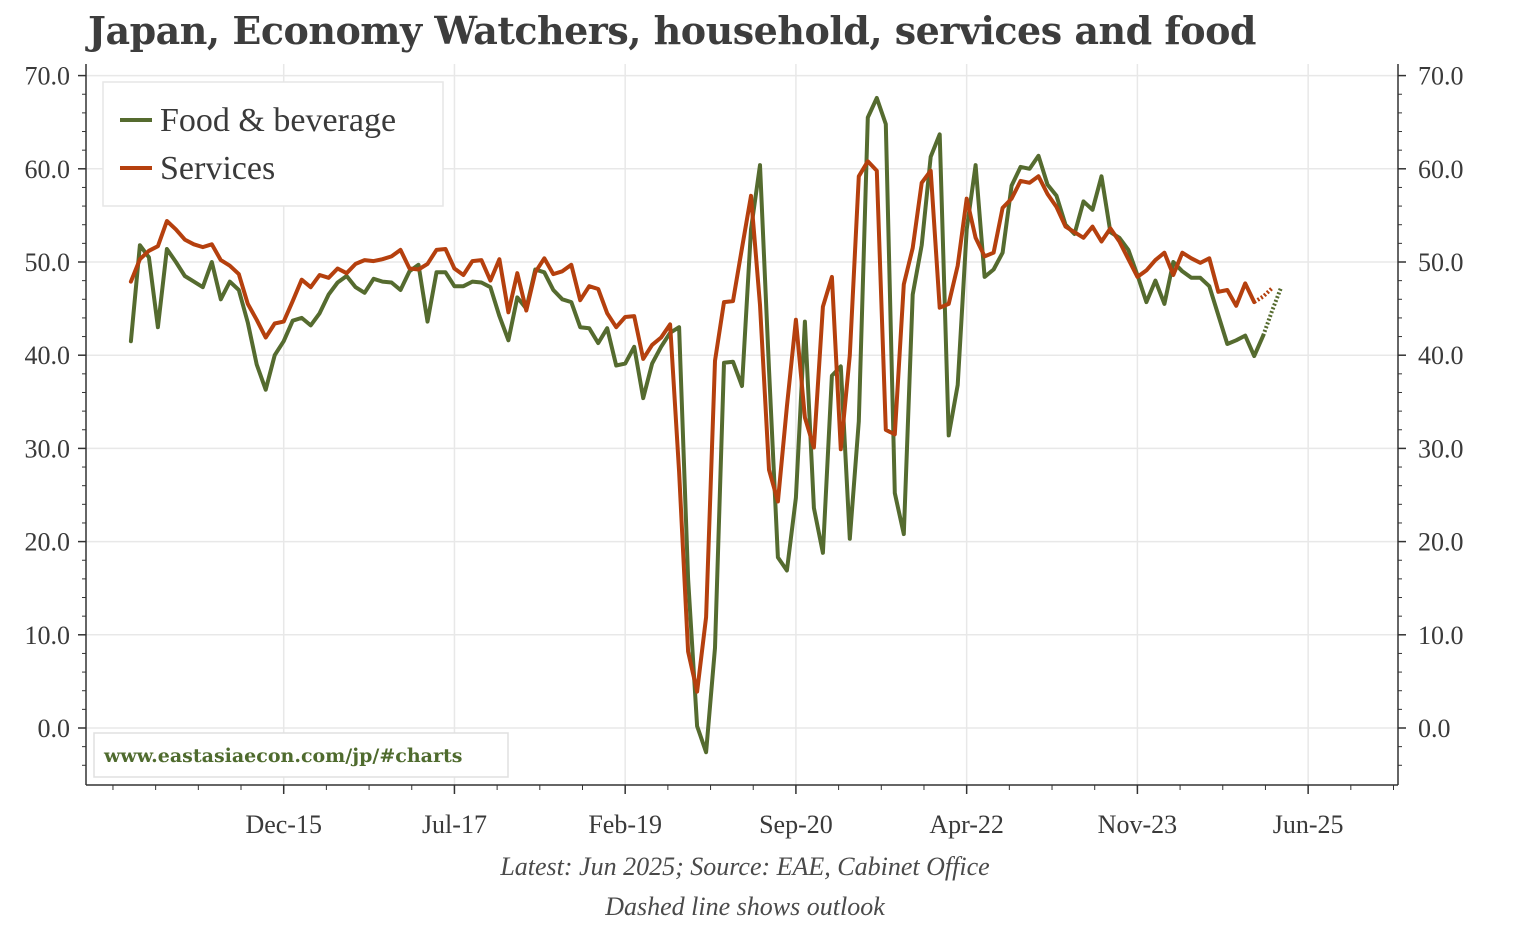 The width and height of the screenshot is (1534, 930). Describe the element at coordinates (48, 355) in the screenshot. I see `y-tick-label-left: 40.0` at that location.